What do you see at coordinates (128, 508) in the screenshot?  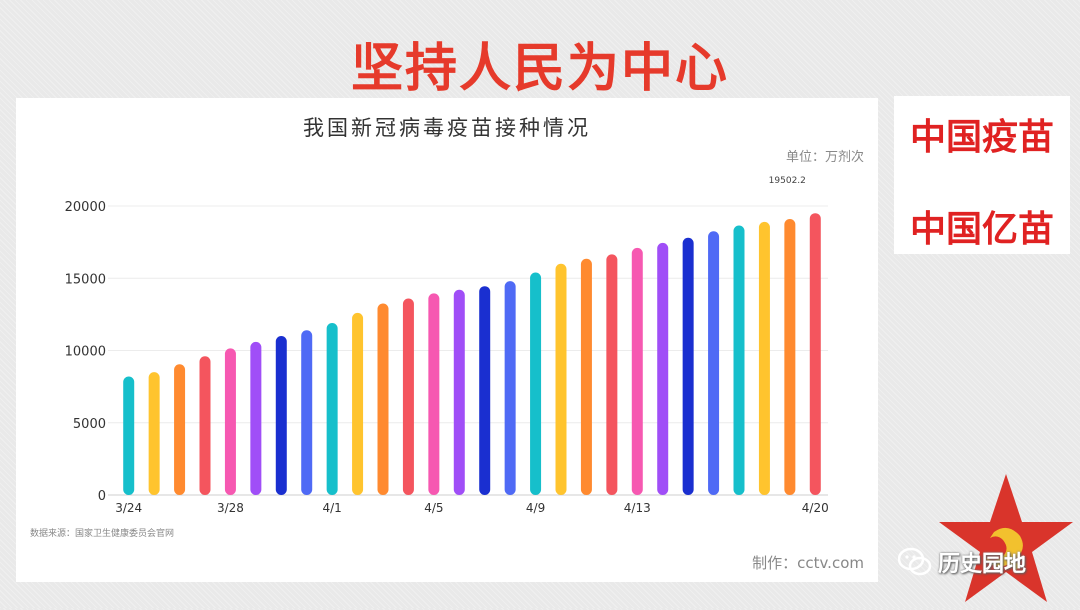 I see `x-tick-label: 3/24` at bounding box center [128, 508].